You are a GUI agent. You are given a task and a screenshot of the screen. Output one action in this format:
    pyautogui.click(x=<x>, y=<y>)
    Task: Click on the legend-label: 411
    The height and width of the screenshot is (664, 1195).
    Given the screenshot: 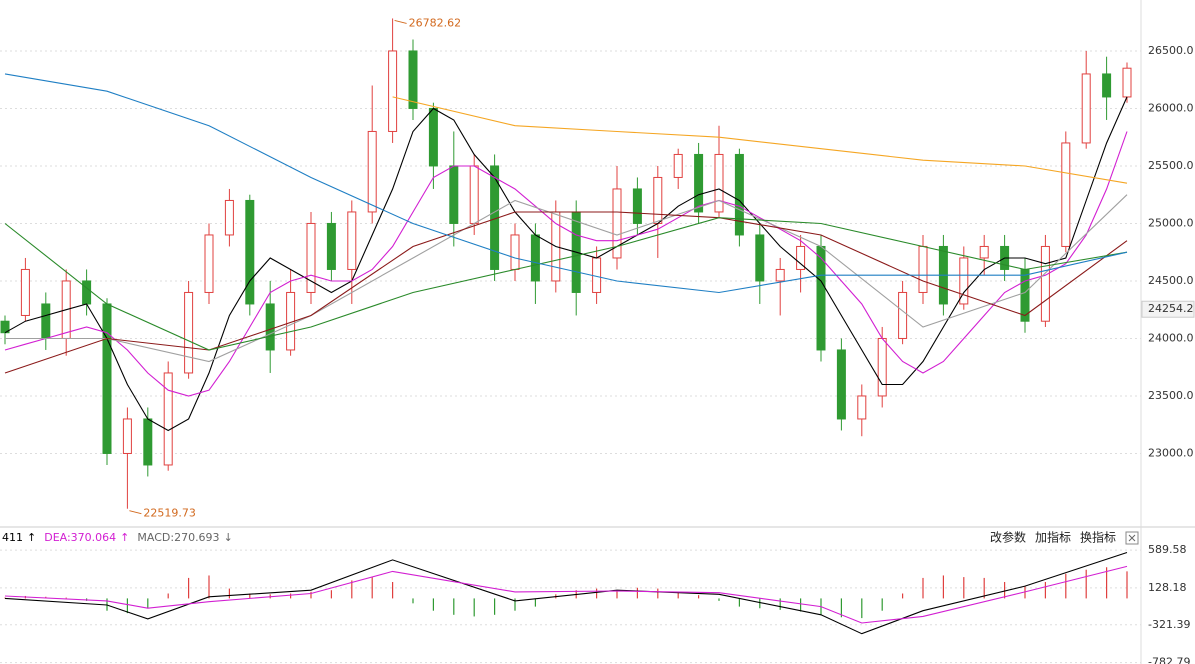 What is the action you would take?
    pyautogui.click(x=12, y=537)
    